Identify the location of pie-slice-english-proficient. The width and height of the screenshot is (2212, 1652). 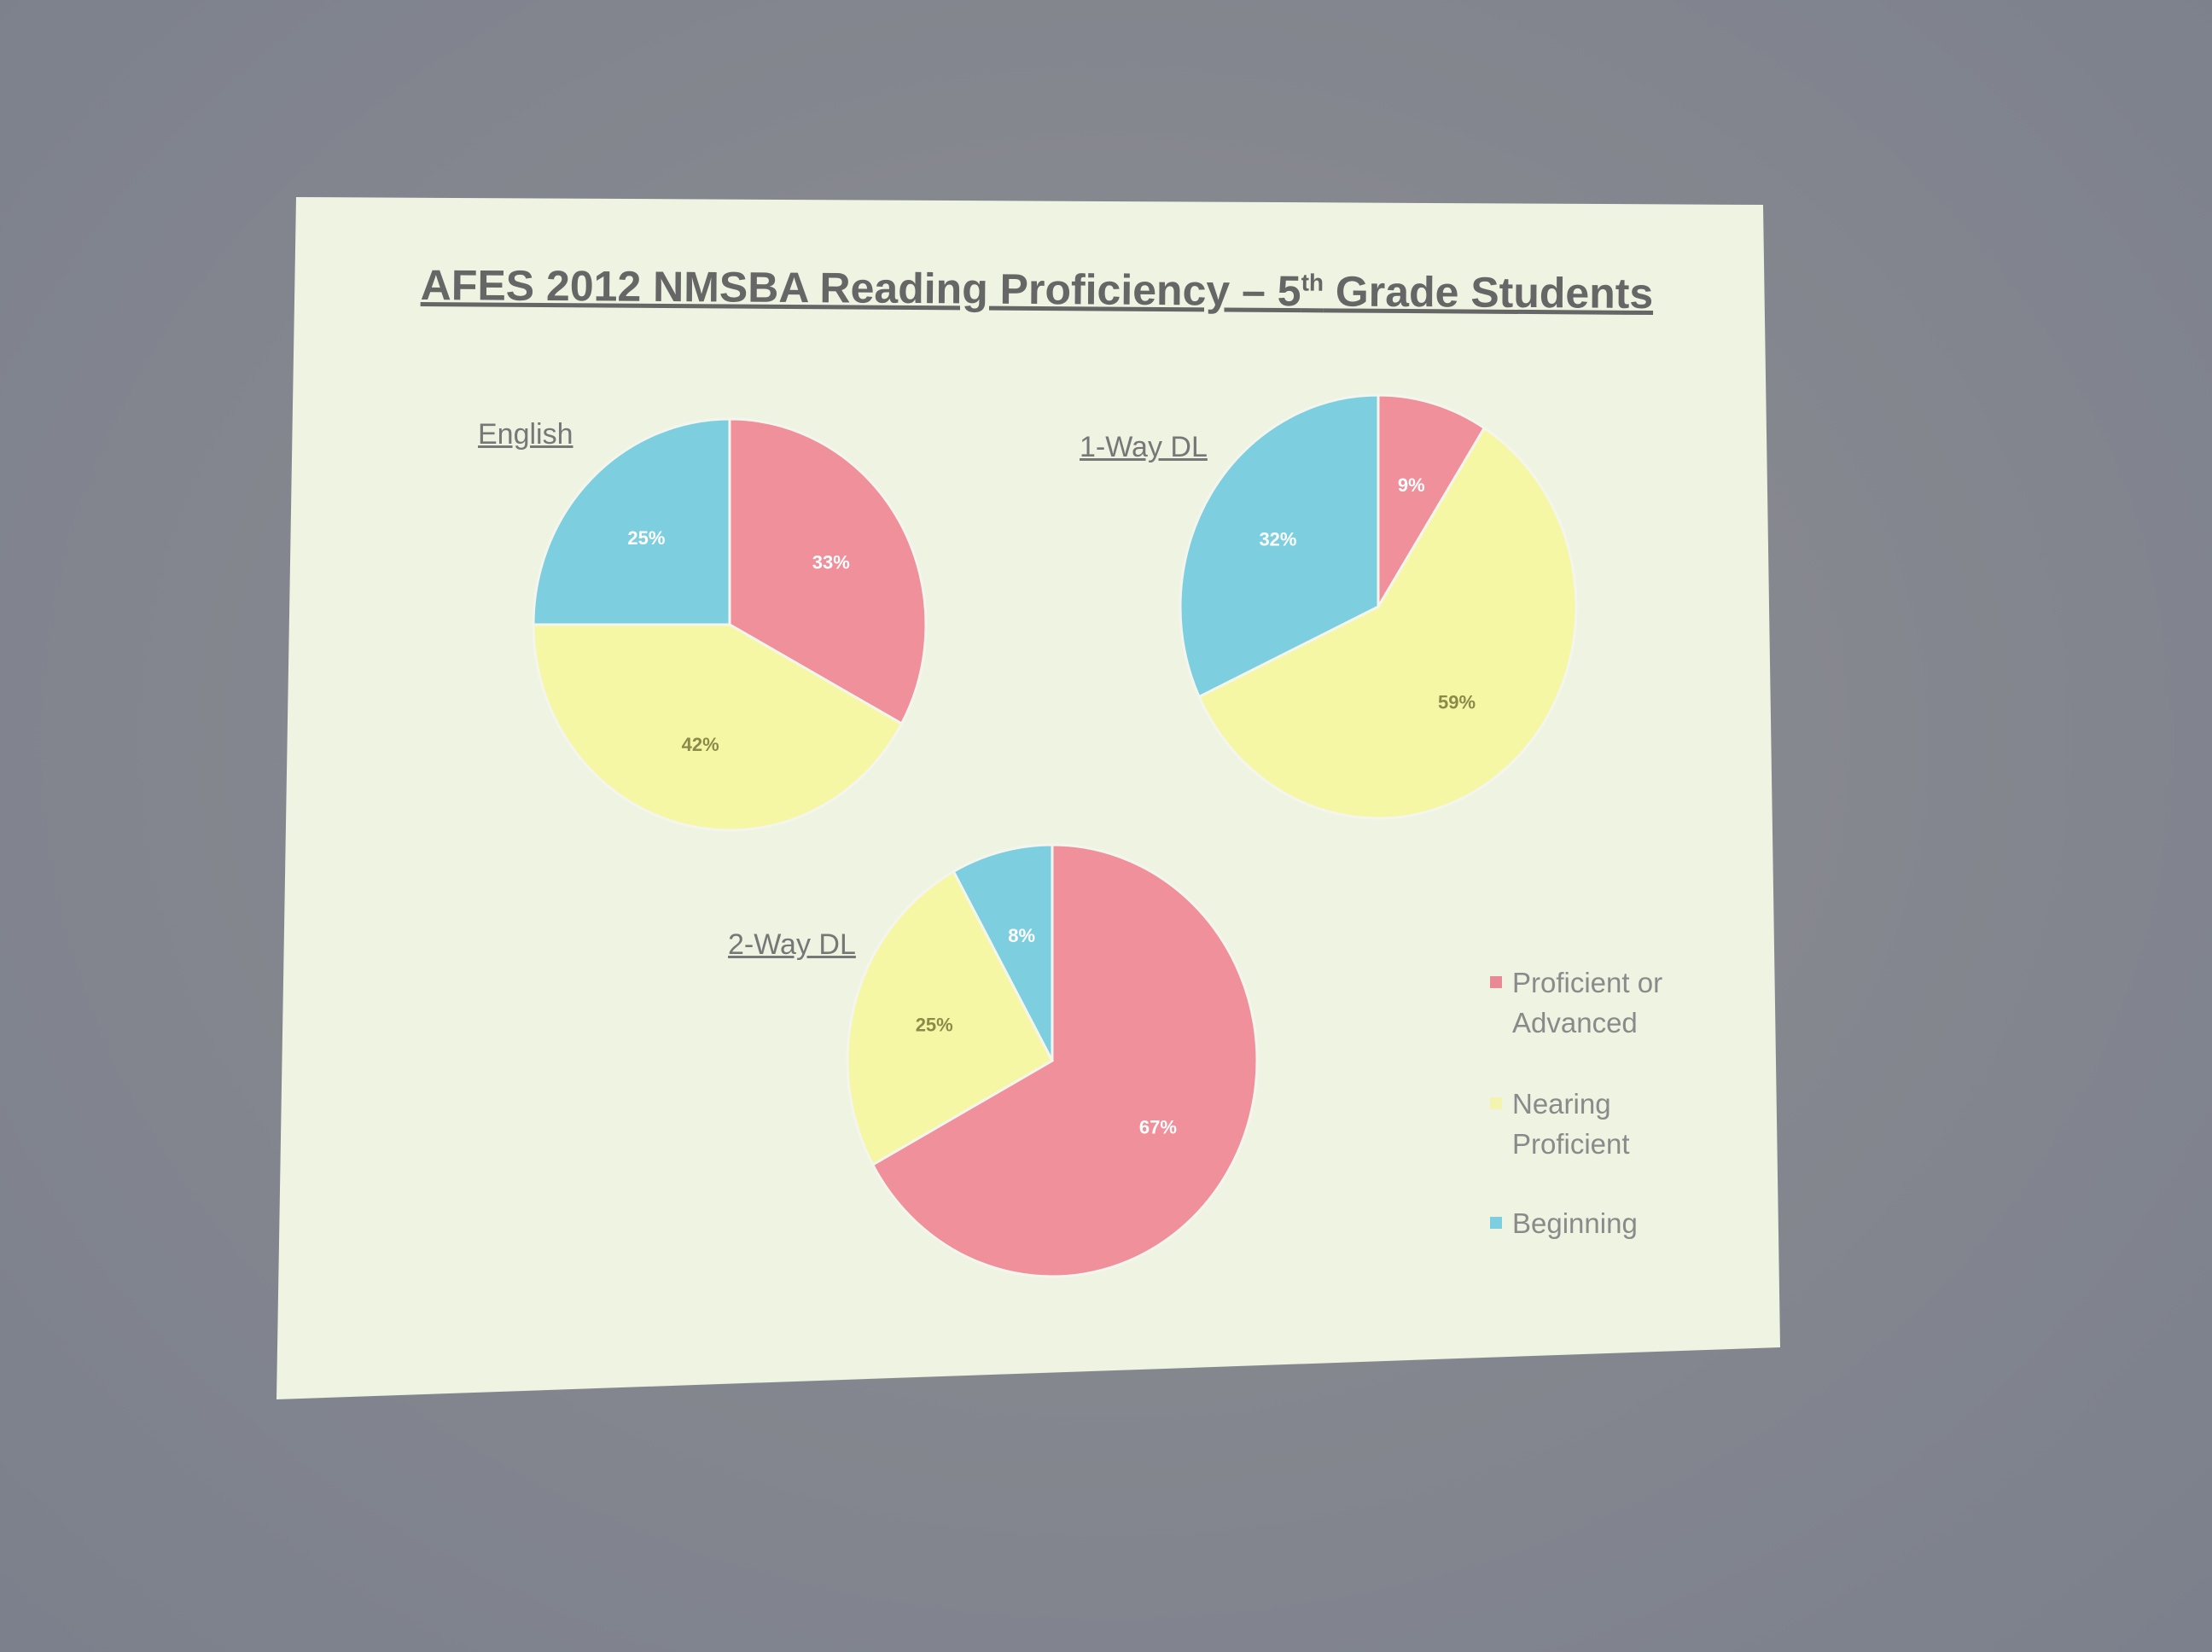
(828, 571).